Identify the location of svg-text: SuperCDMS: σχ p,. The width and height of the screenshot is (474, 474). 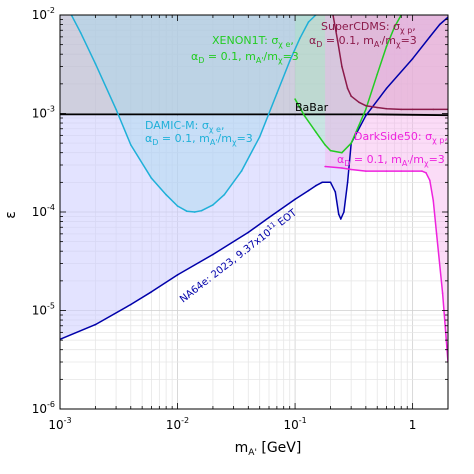
(368, 27).